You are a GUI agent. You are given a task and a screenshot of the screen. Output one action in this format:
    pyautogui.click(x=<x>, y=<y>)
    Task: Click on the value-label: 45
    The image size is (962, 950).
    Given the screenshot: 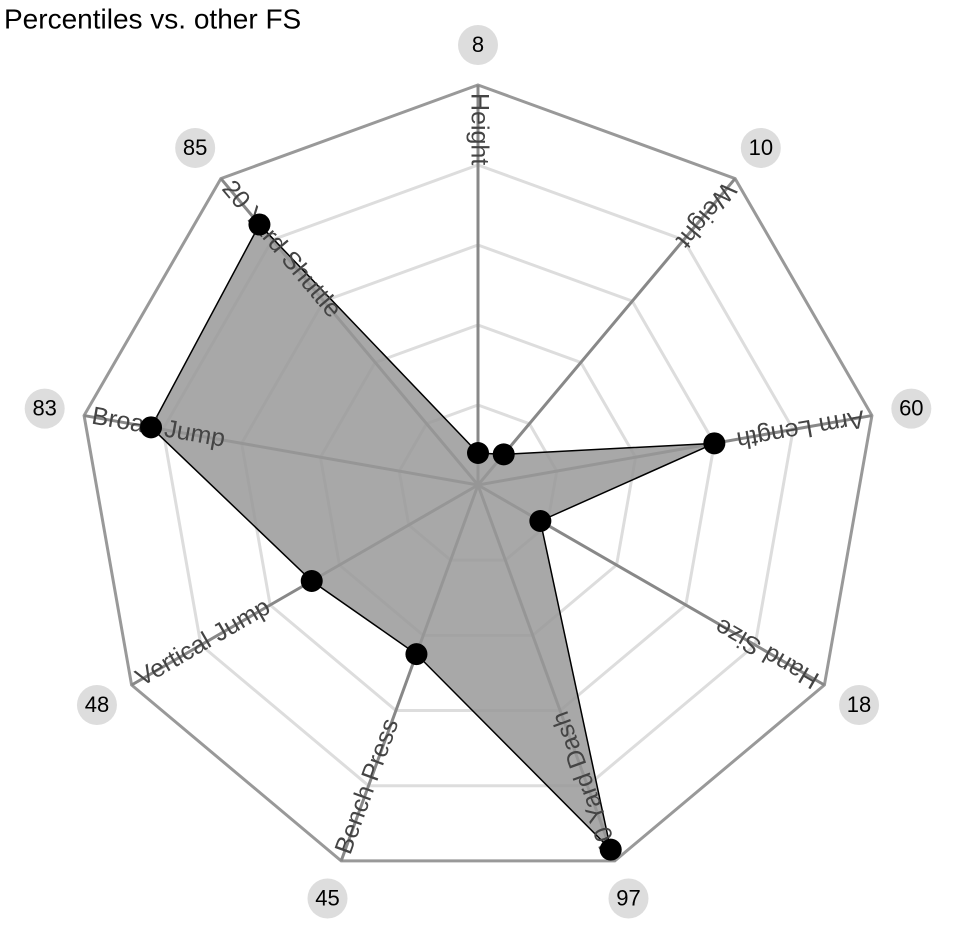 What is the action you would take?
    pyautogui.click(x=327, y=897)
    